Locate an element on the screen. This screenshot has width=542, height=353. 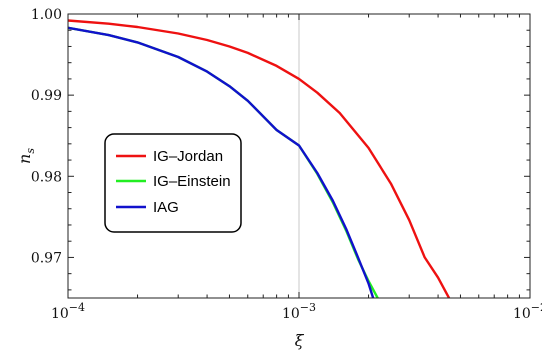
y-tick-label: 0.98 is located at coordinates (46, 177).